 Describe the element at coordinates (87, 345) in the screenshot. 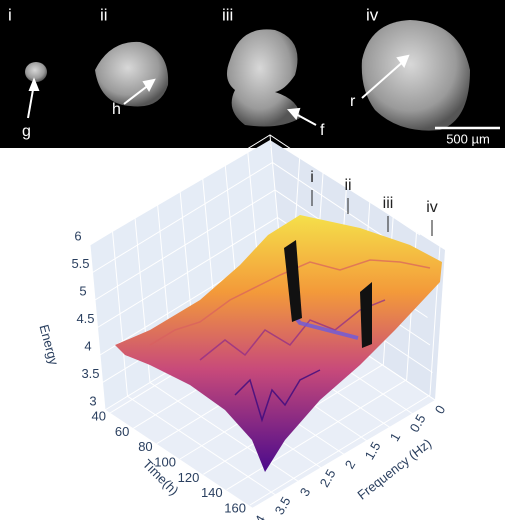

I see `energy-tick-label: 4` at that location.